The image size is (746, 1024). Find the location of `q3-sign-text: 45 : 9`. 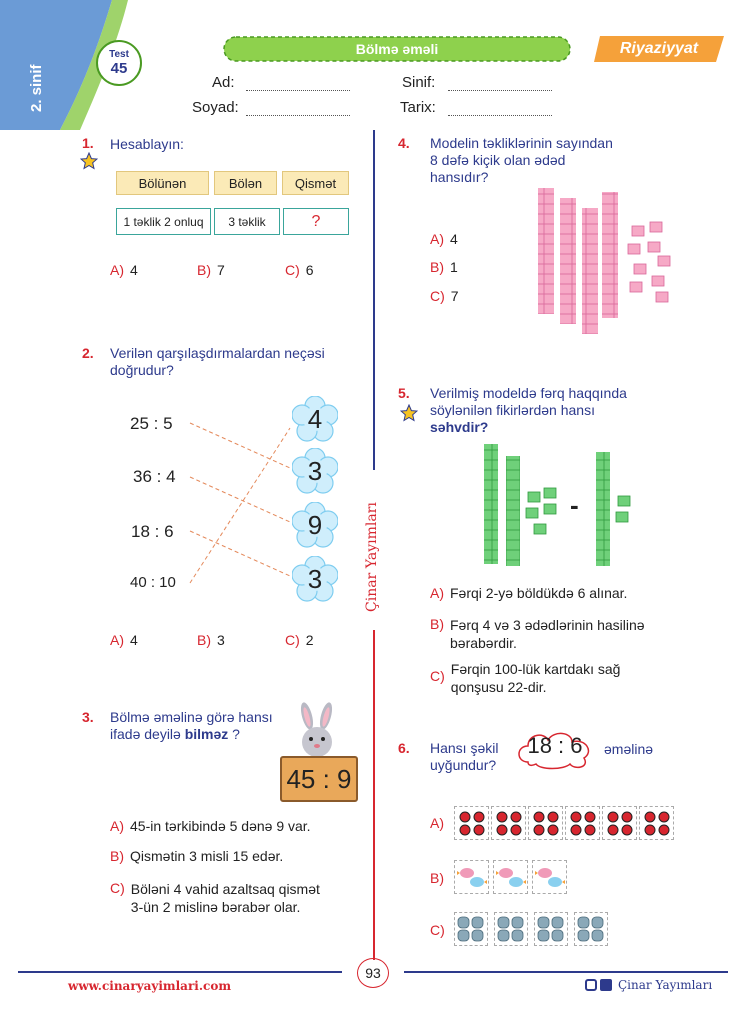

q3-sign-text: 45 : 9 is located at coordinates (319, 778).